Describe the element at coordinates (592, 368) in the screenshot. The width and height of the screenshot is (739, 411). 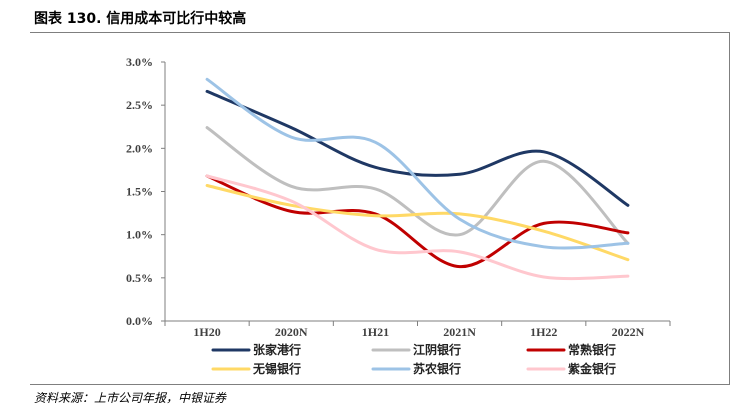
I see `legend-label: 紫金银行` at that location.